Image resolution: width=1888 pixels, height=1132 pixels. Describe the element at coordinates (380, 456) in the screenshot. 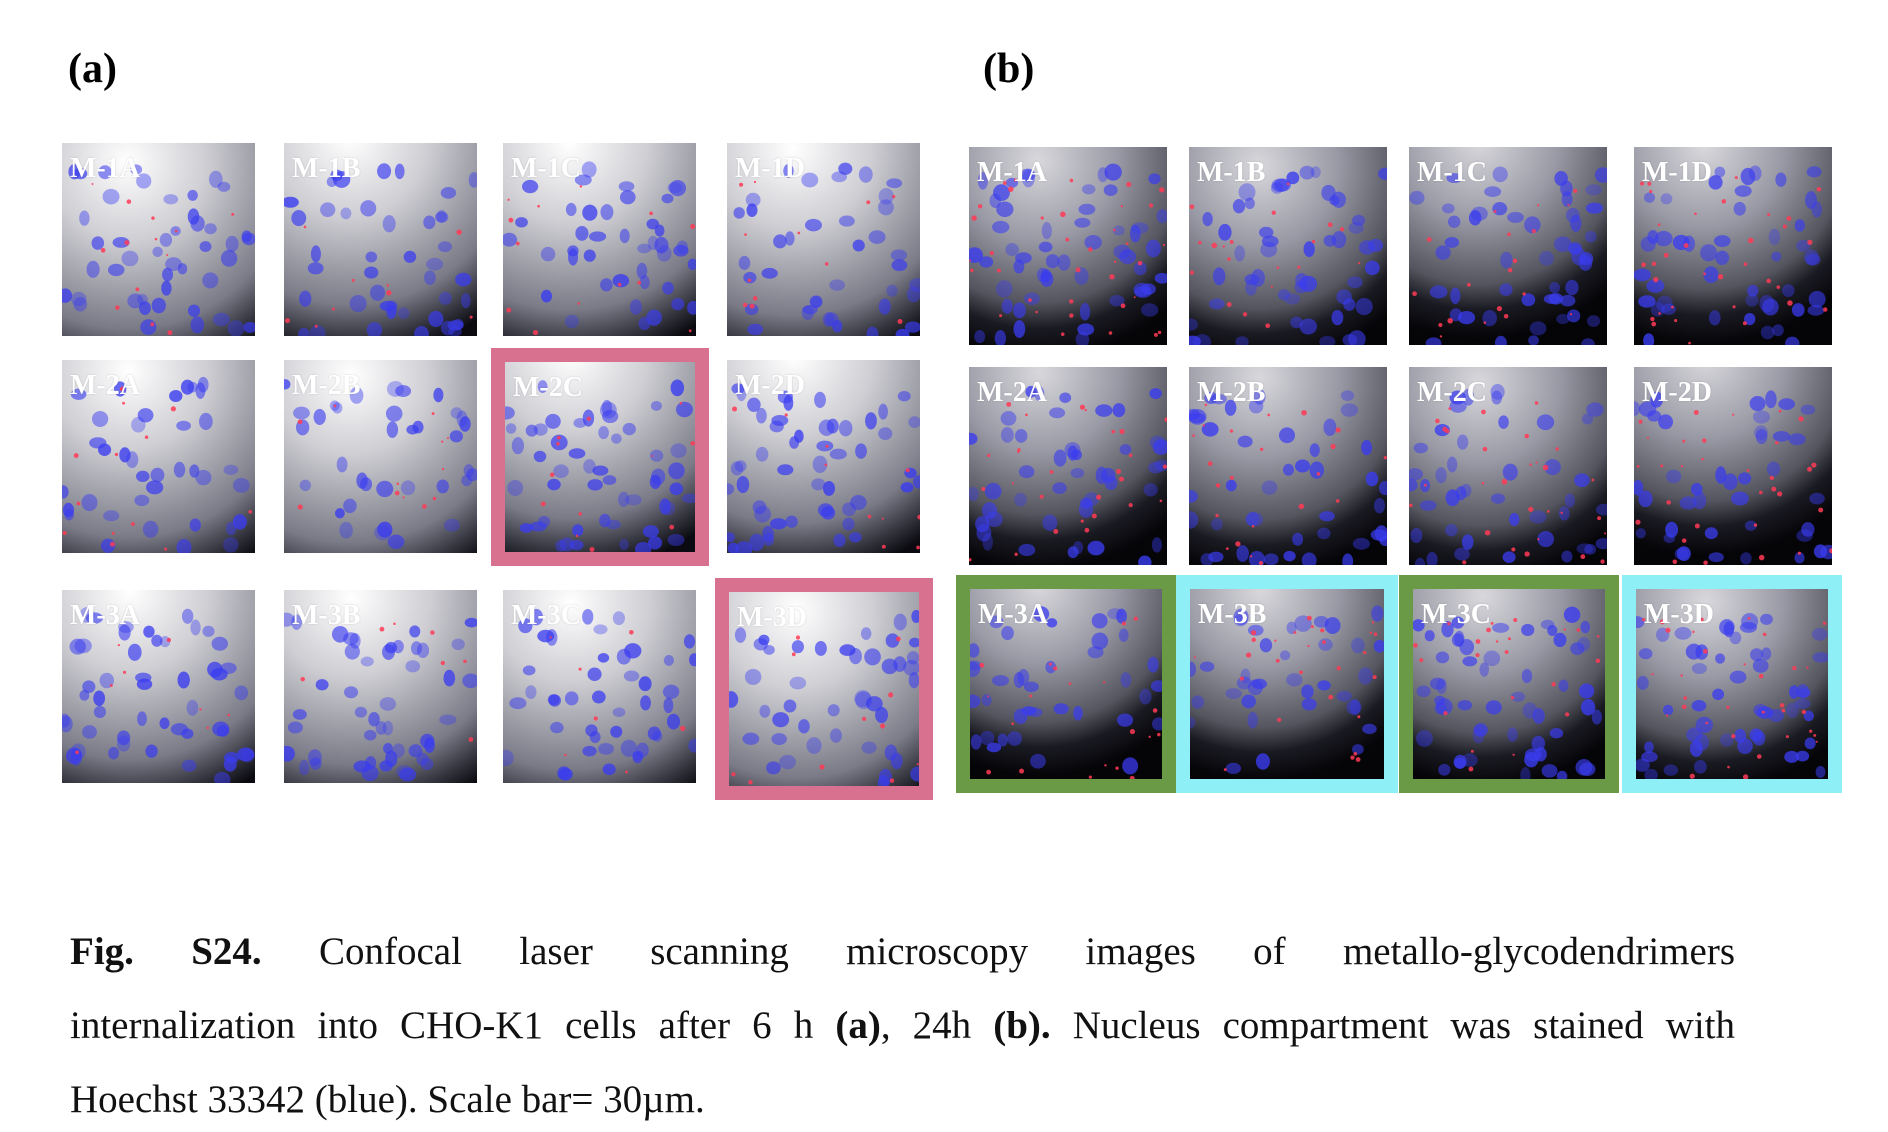

I see `micrograph-image` at that location.